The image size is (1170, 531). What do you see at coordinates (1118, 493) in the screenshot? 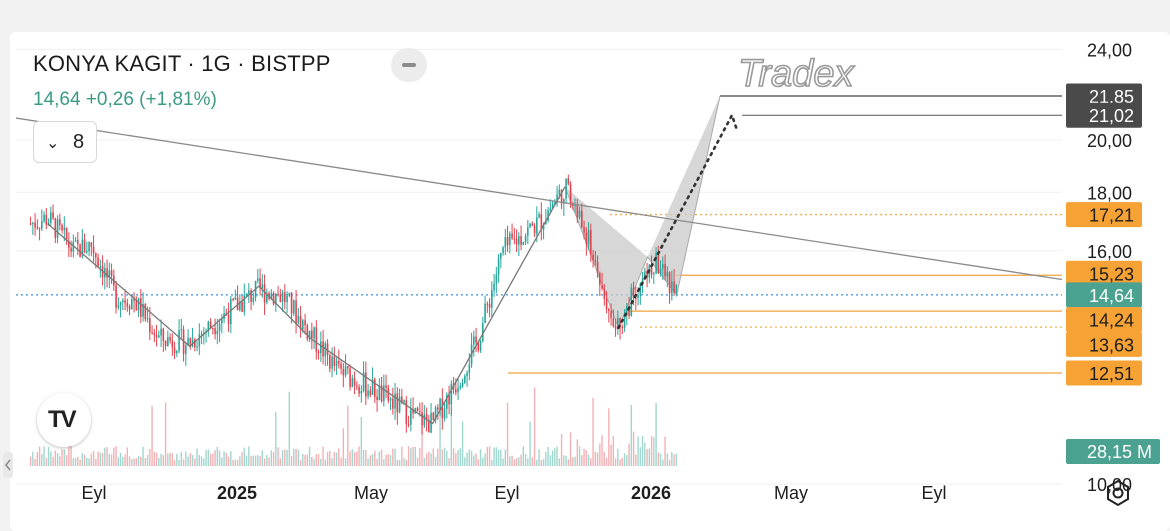
I see `settings-icon` at bounding box center [1118, 493].